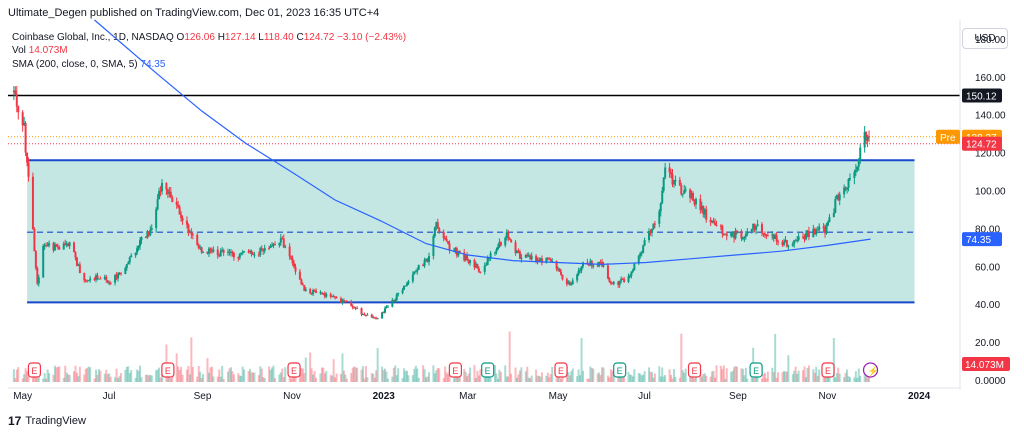 The image size is (1024, 437). What do you see at coordinates (558, 396) in the screenshot?
I see `time-tick-label: May` at bounding box center [558, 396].